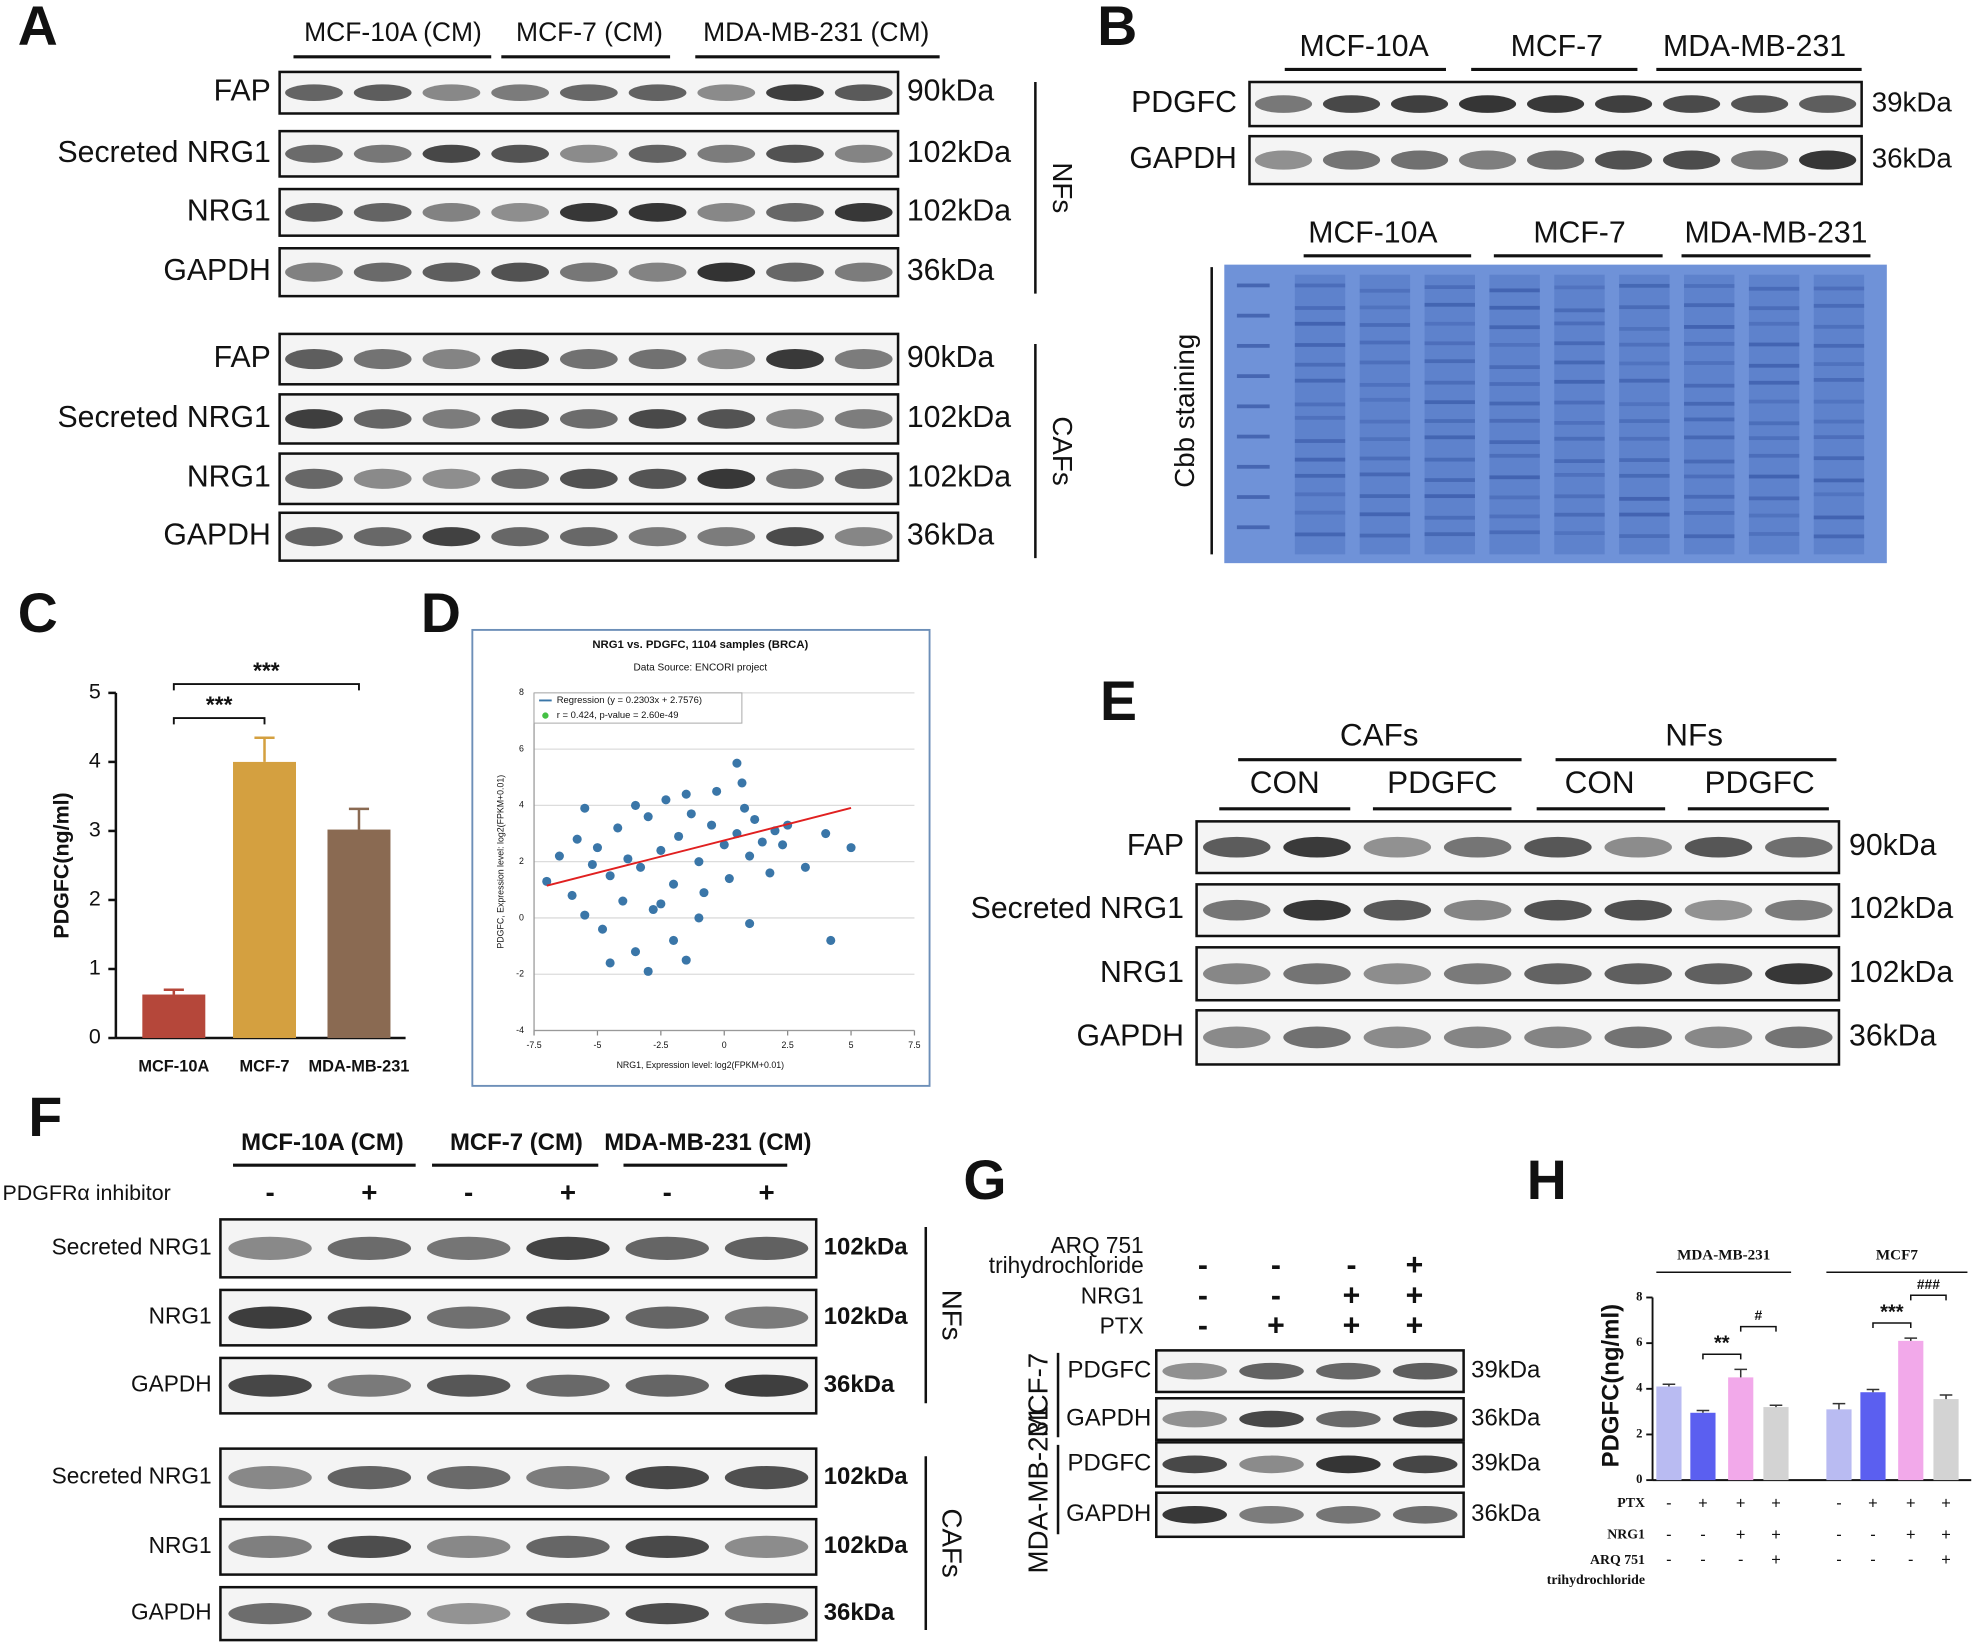  Describe the element at coordinates (1112, 1295) in the screenshot. I see `label: NRG1` at that location.